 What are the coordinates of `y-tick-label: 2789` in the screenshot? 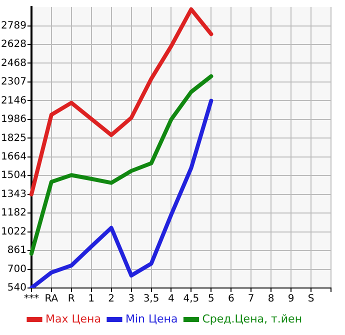 It's located at (13, 26).